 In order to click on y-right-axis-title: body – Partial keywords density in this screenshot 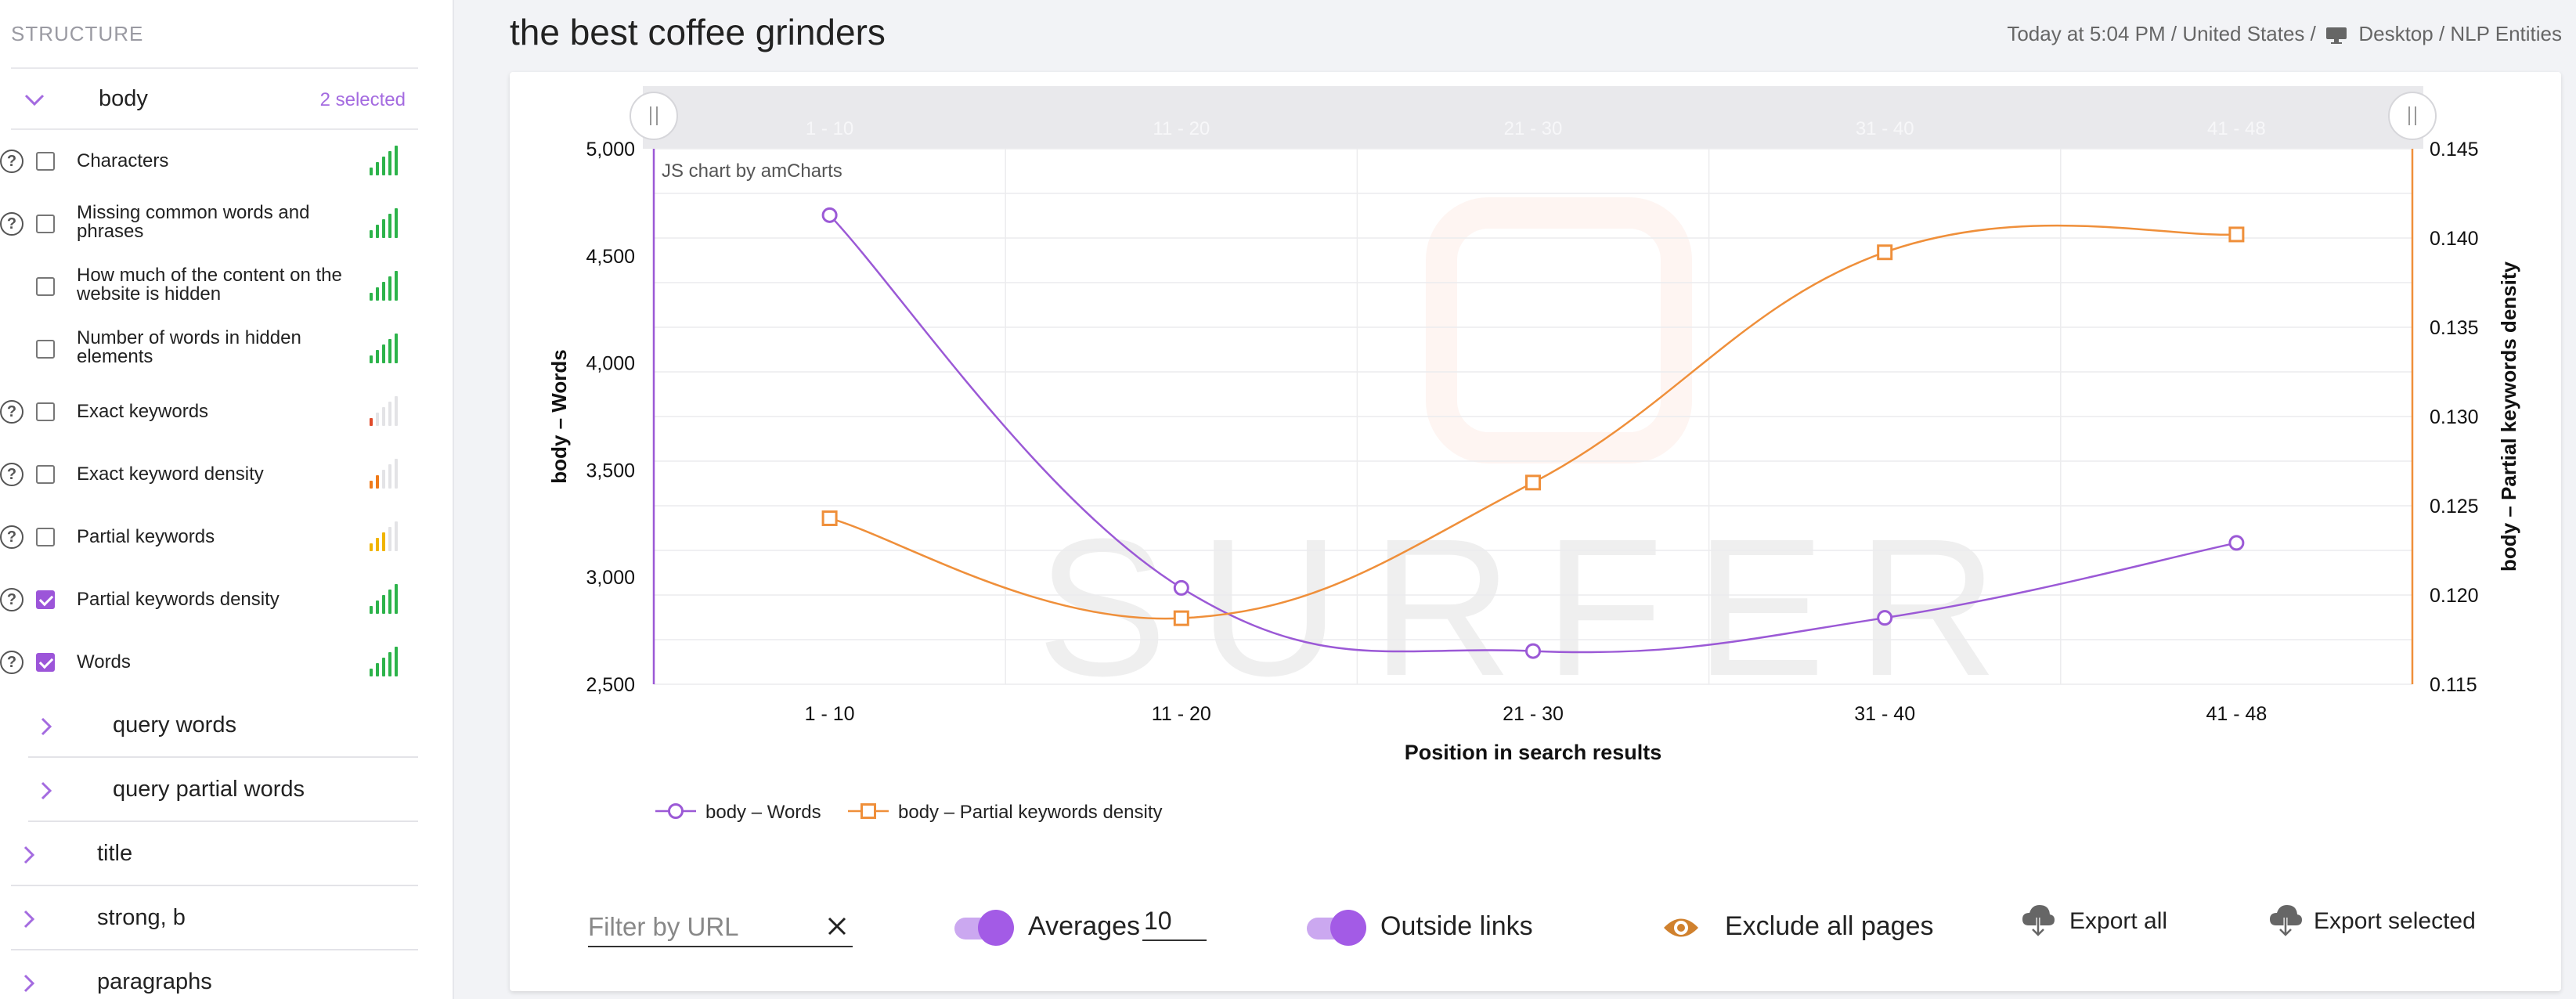, I will do `click(2508, 416)`.